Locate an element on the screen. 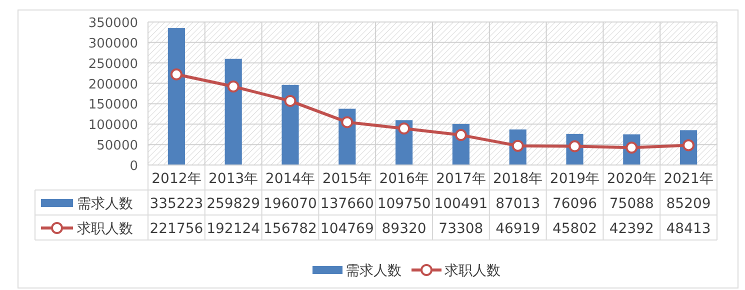 This screenshot has width=745, height=290. data-label: 76096 is located at coordinates (575, 204).